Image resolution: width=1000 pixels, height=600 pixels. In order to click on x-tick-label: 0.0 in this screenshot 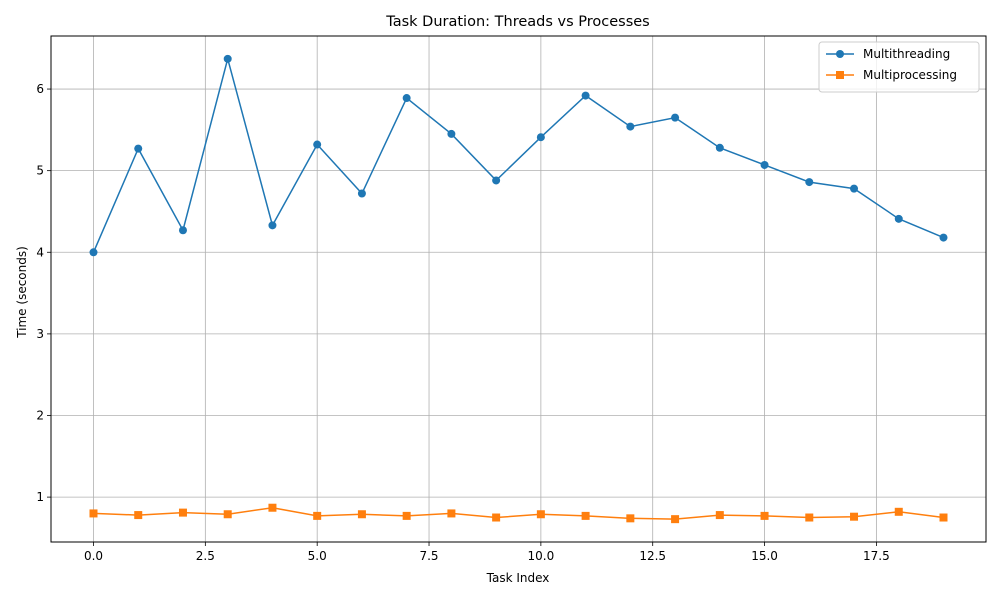, I will do `click(93, 556)`.